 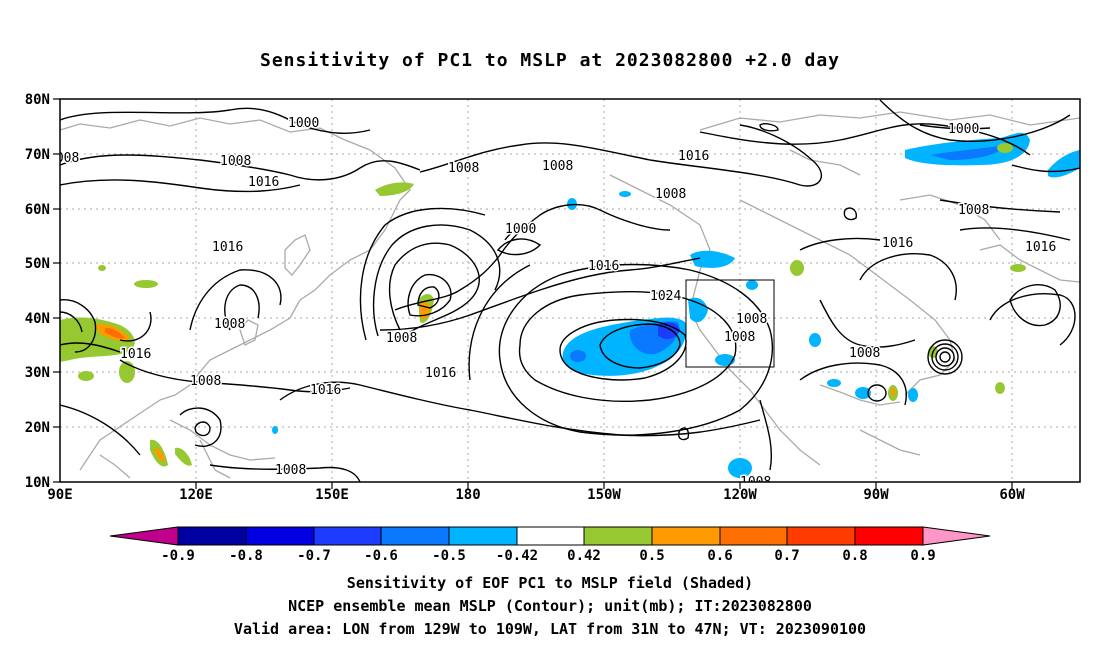 I want to click on colorbar-label: -0.6, so click(x=381, y=556).